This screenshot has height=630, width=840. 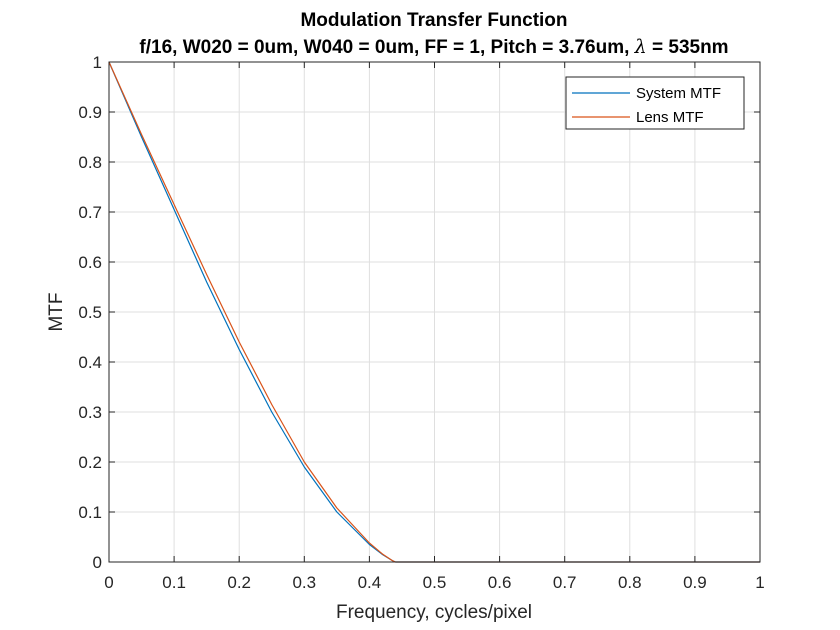 What do you see at coordinates (304, 582) in the screenshot?
I see `x-tick-label: 0.3` at bounding box center [304, 582].